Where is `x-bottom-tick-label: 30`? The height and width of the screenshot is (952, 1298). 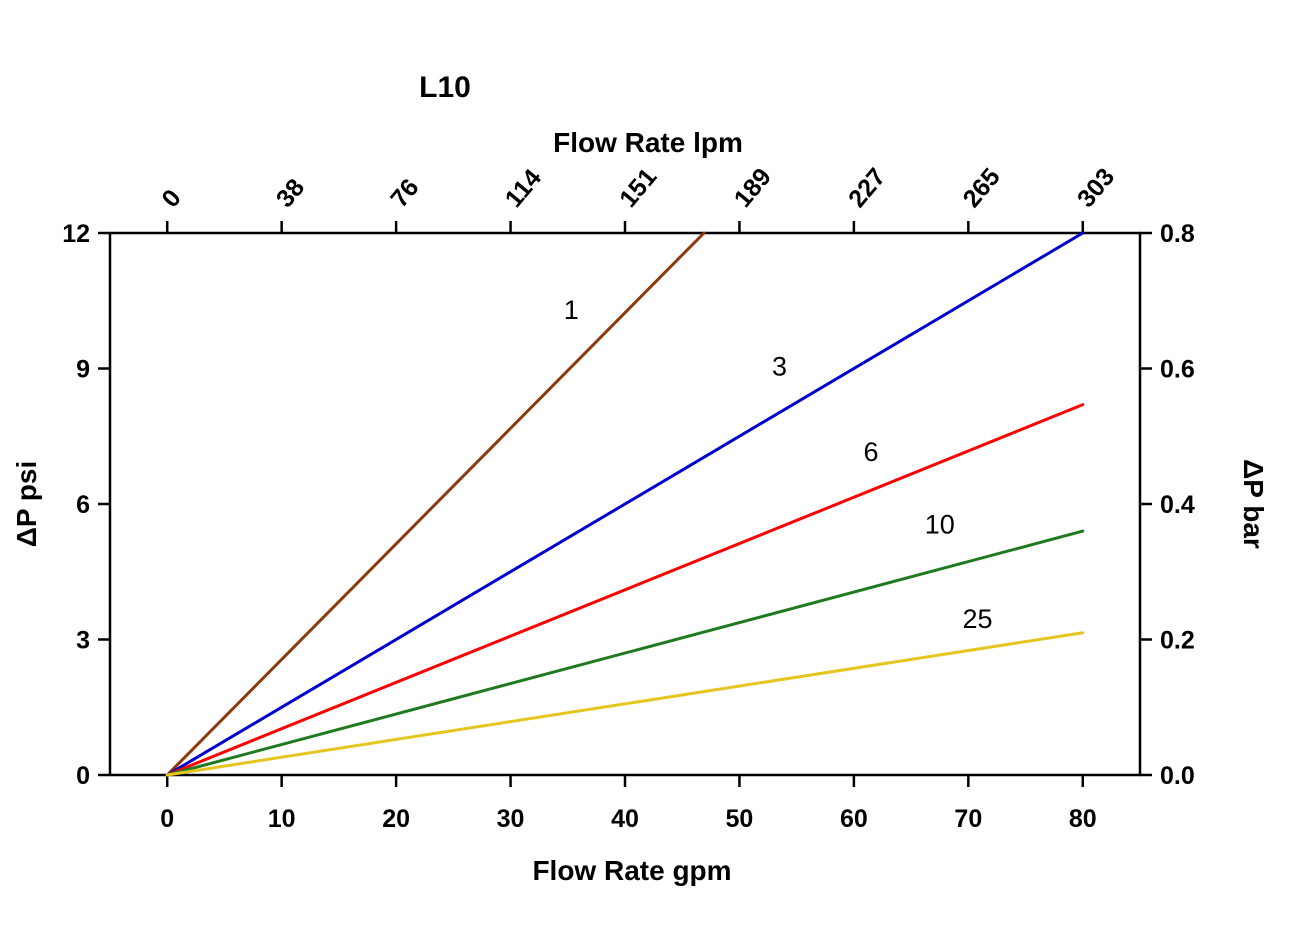
x-bottom-tick-label: 30 is located at coordinates (511, 819).